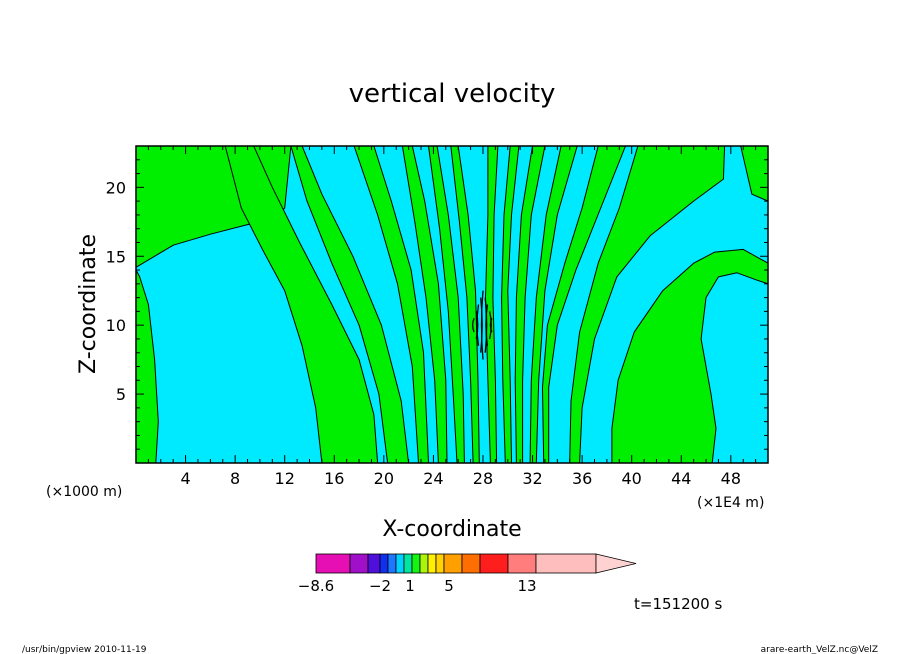  I want to click on footer-right: arare-earth_VelZ.nc@VelZ, so click(819, 649).